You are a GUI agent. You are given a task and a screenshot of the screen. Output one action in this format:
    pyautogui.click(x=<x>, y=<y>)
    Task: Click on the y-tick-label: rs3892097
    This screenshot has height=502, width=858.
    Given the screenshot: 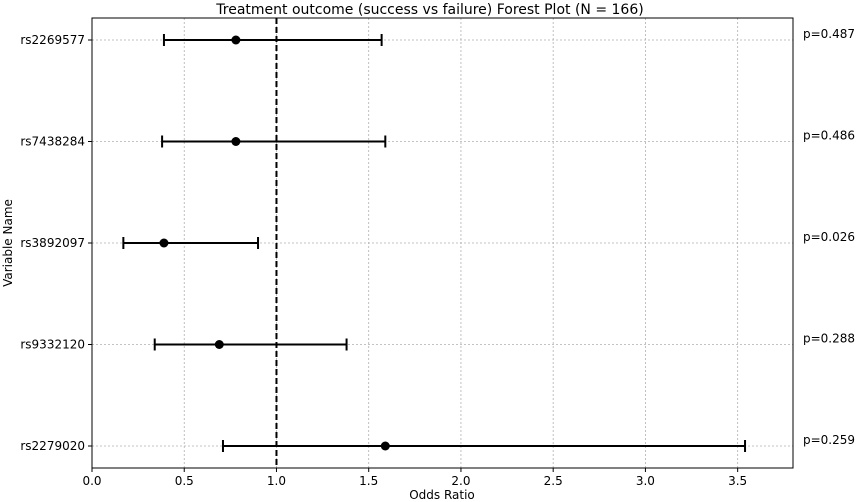 What is the action you would take?
    pyautogui.click(x=52, y=243)
    